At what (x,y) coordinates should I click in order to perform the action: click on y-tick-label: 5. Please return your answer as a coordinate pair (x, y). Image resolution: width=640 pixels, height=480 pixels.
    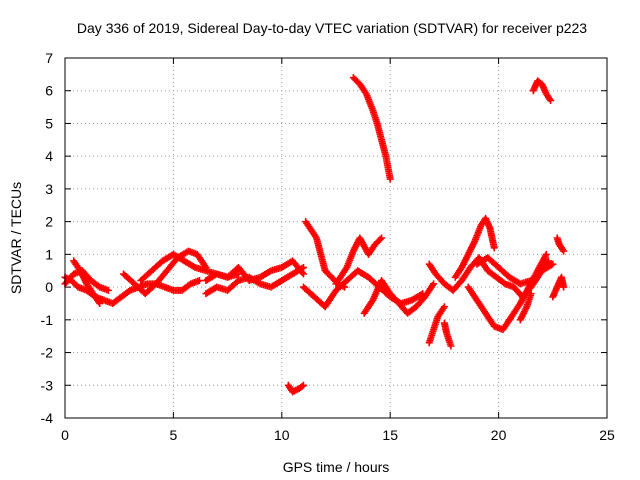
    Looking at the image, I should click on (49, 123).